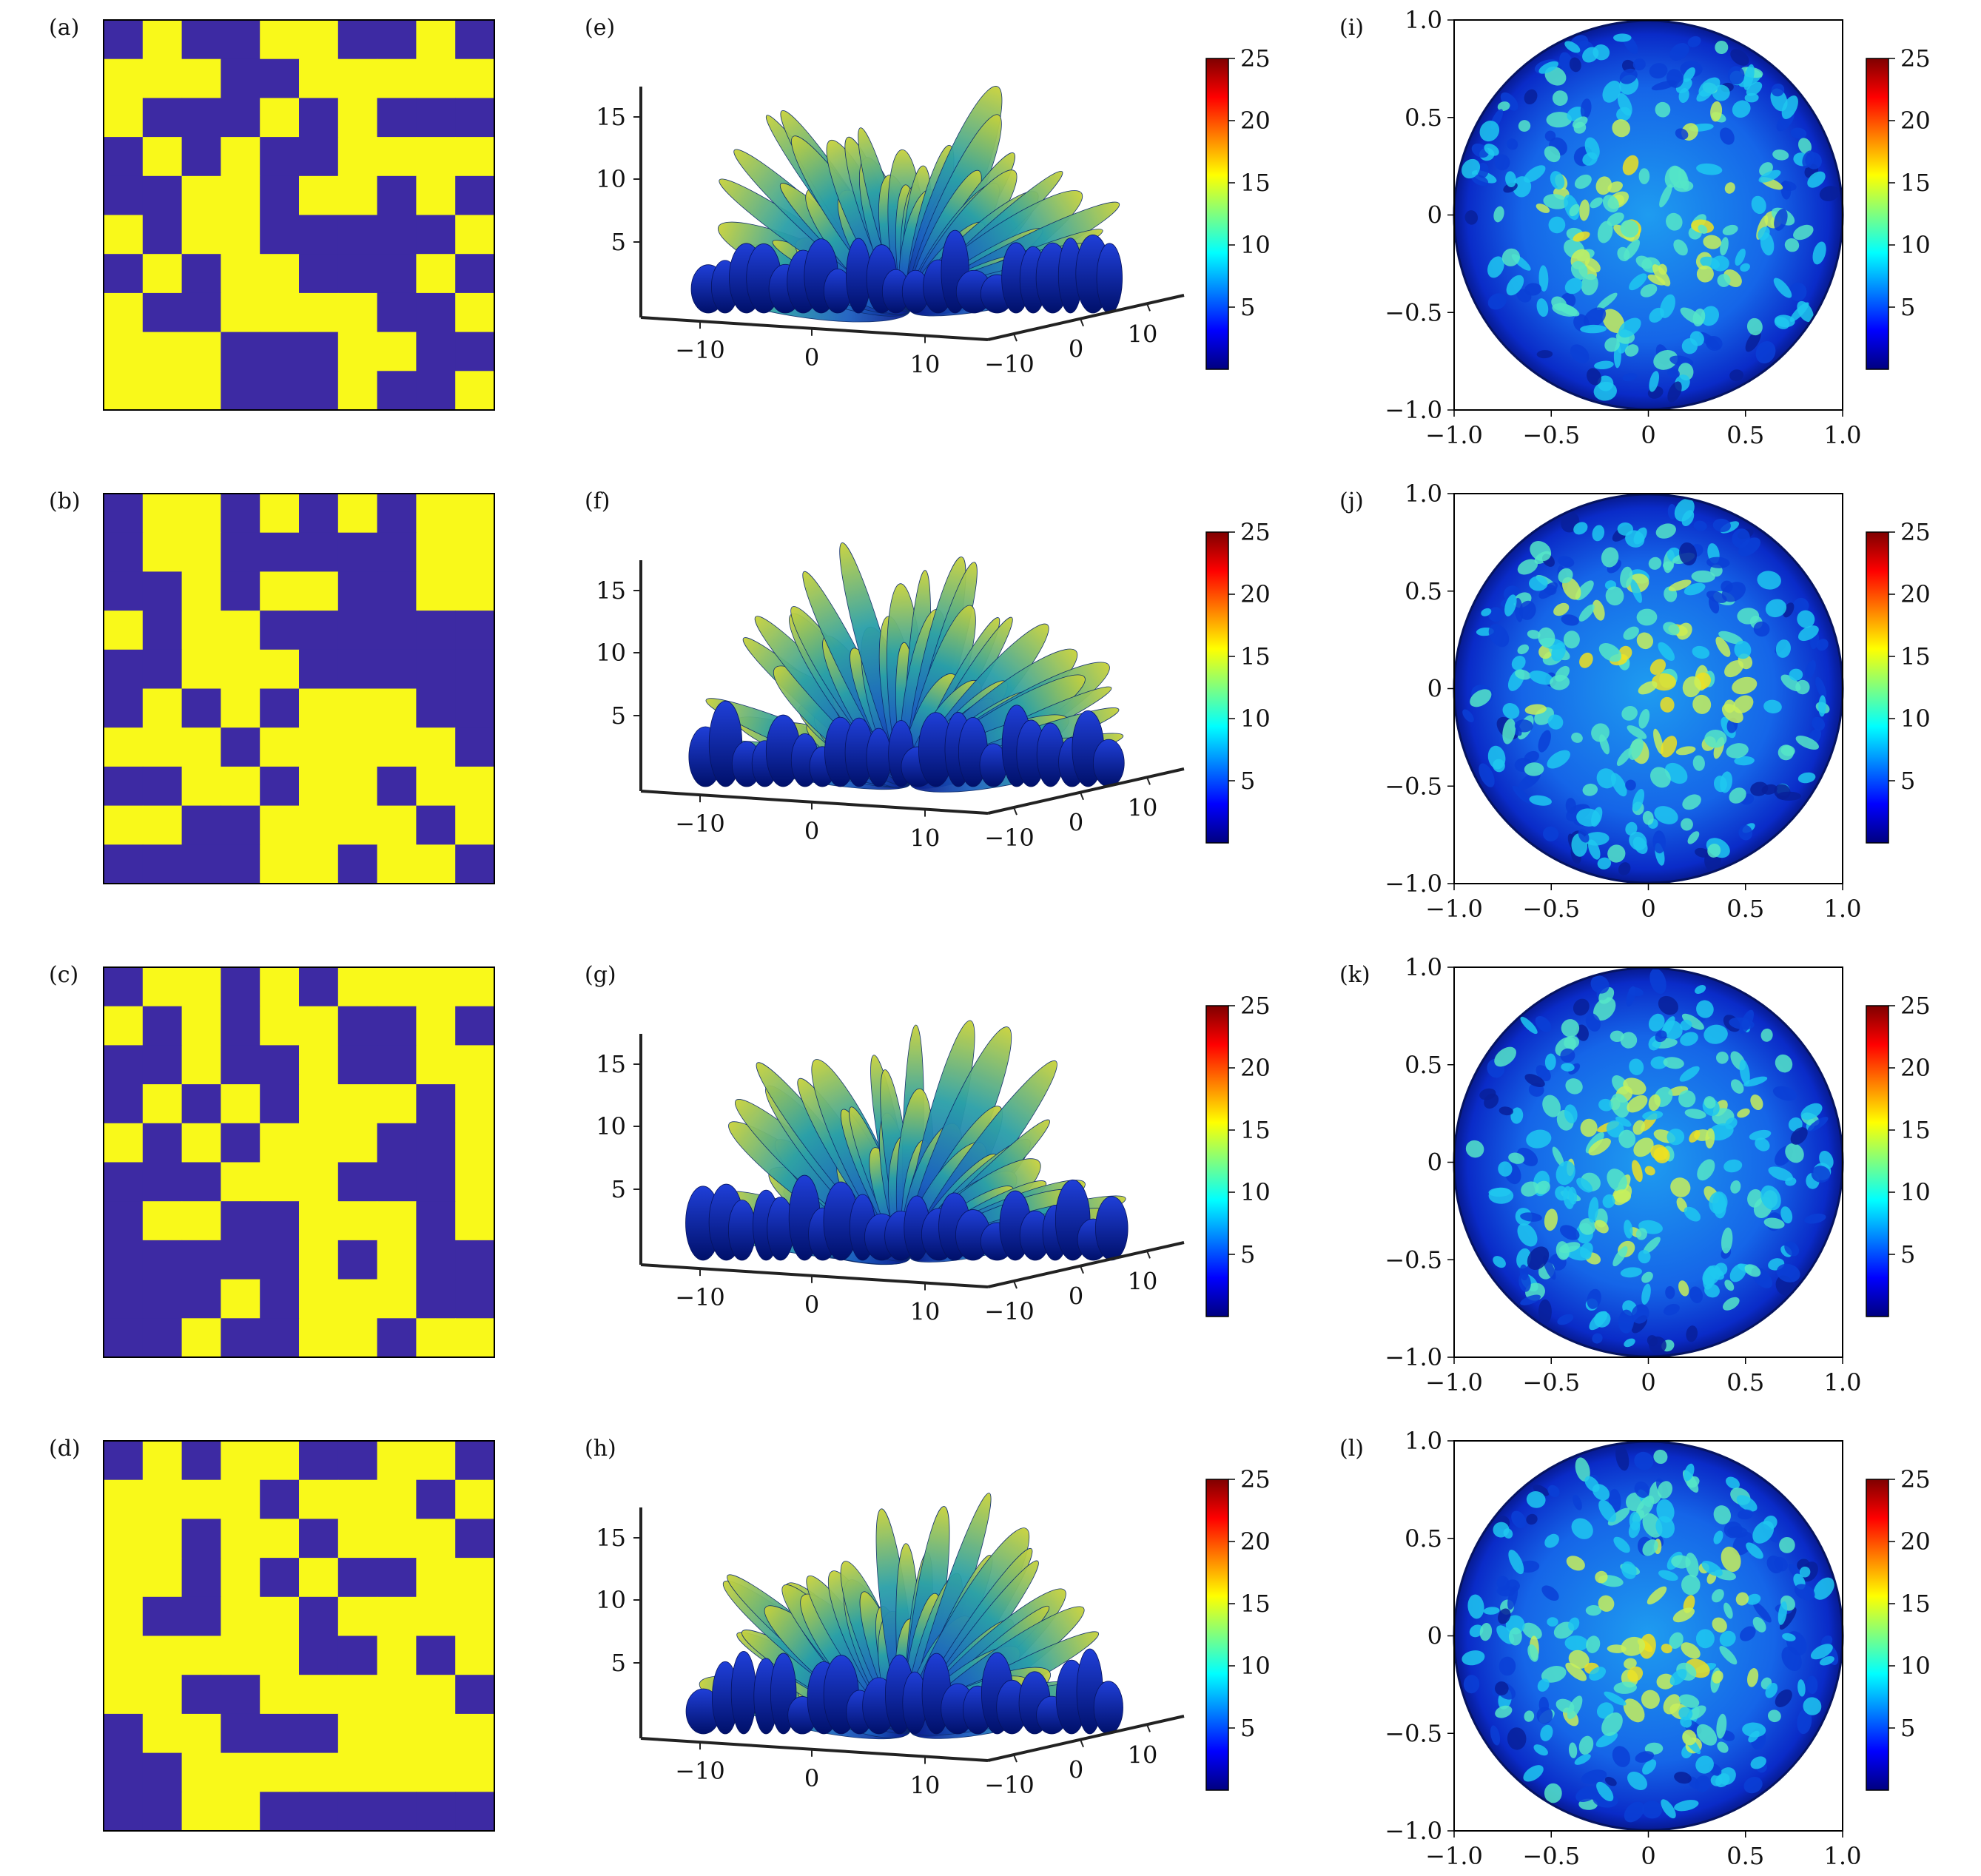 The height and width of the screenshot is (1876, 1981). Describe the element at coordinates (1907, 307) in the screenshot. I see `colorbar-tick-label: 5` at that location.